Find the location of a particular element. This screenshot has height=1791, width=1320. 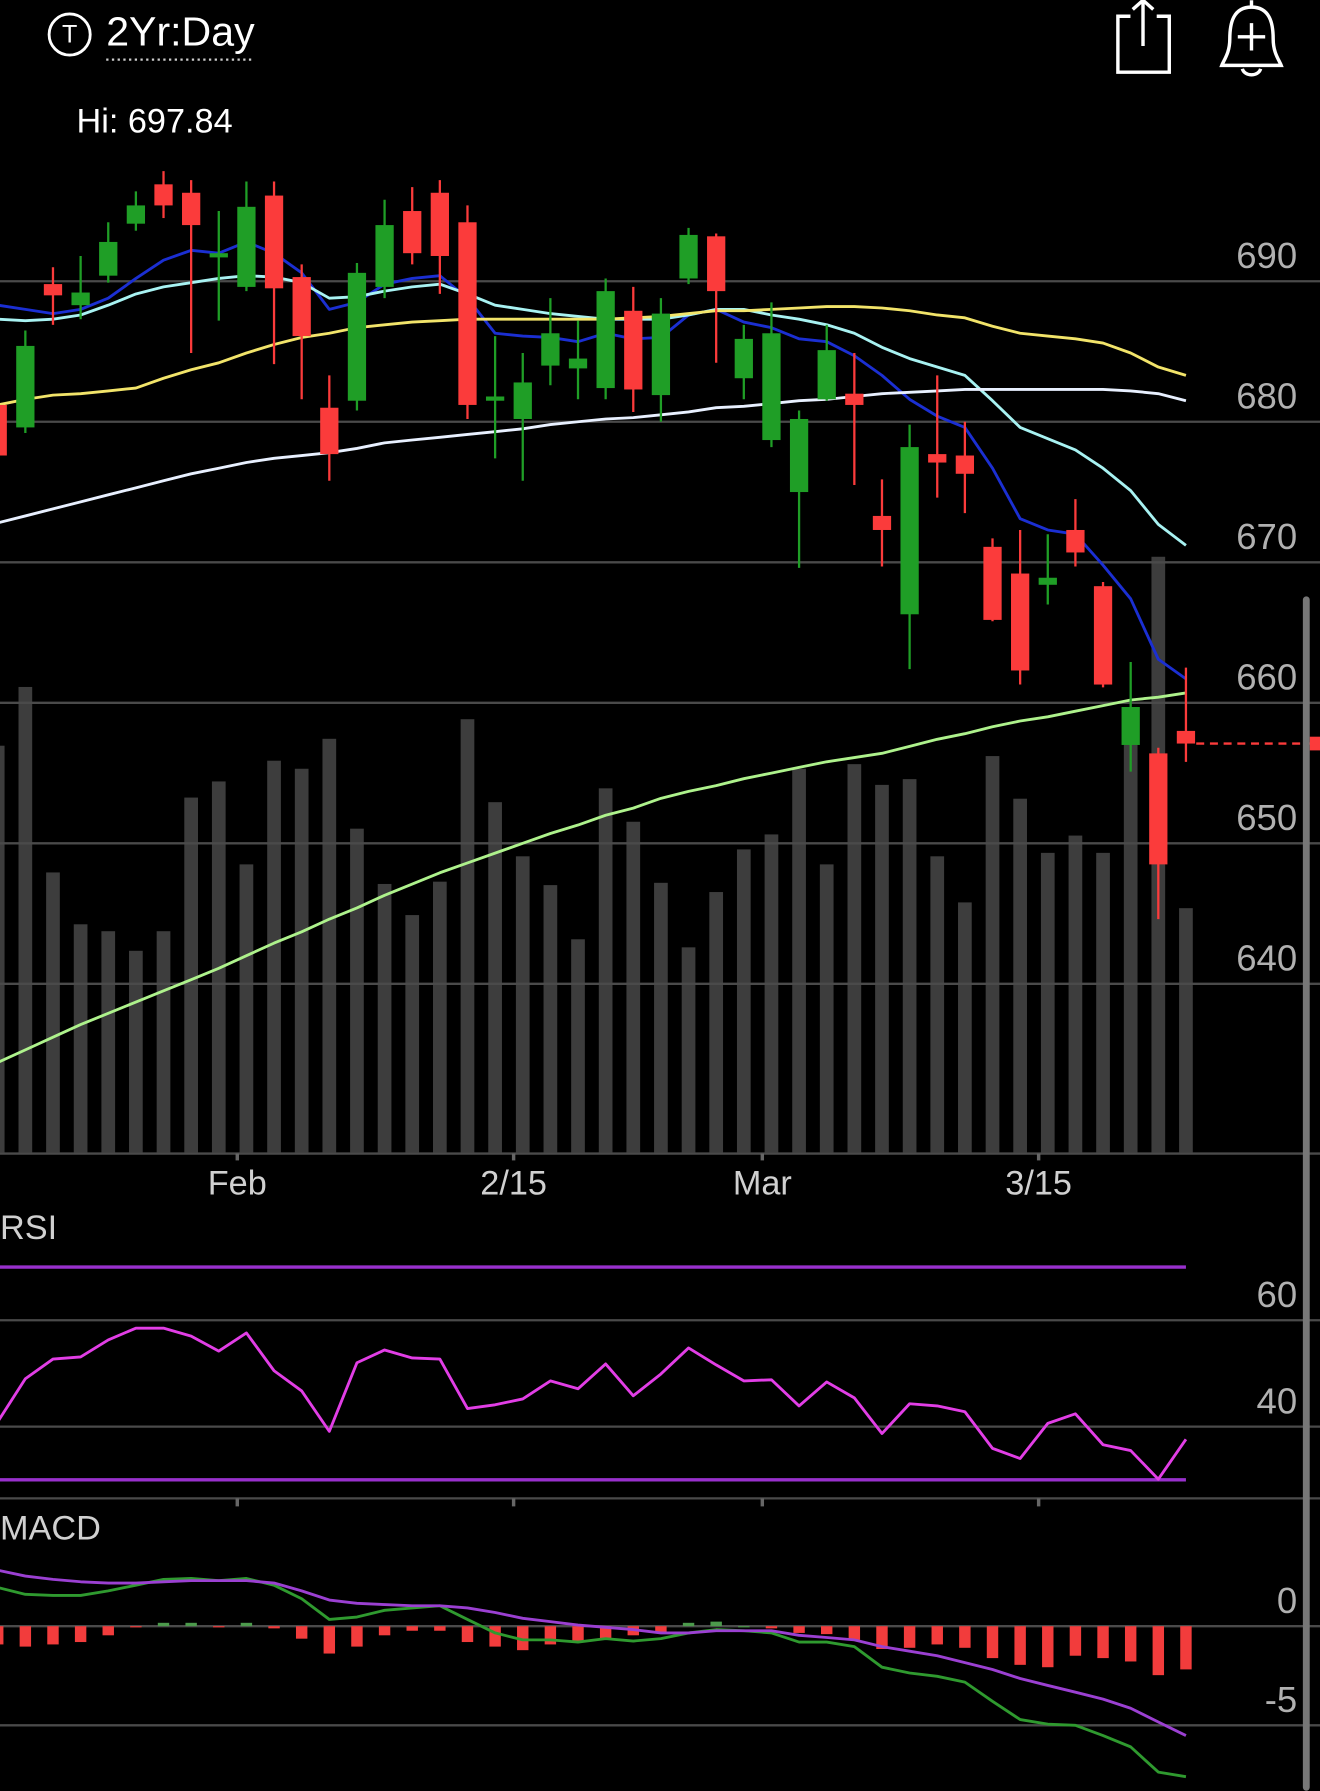

alert-button is located at coordinates (1251, 38).